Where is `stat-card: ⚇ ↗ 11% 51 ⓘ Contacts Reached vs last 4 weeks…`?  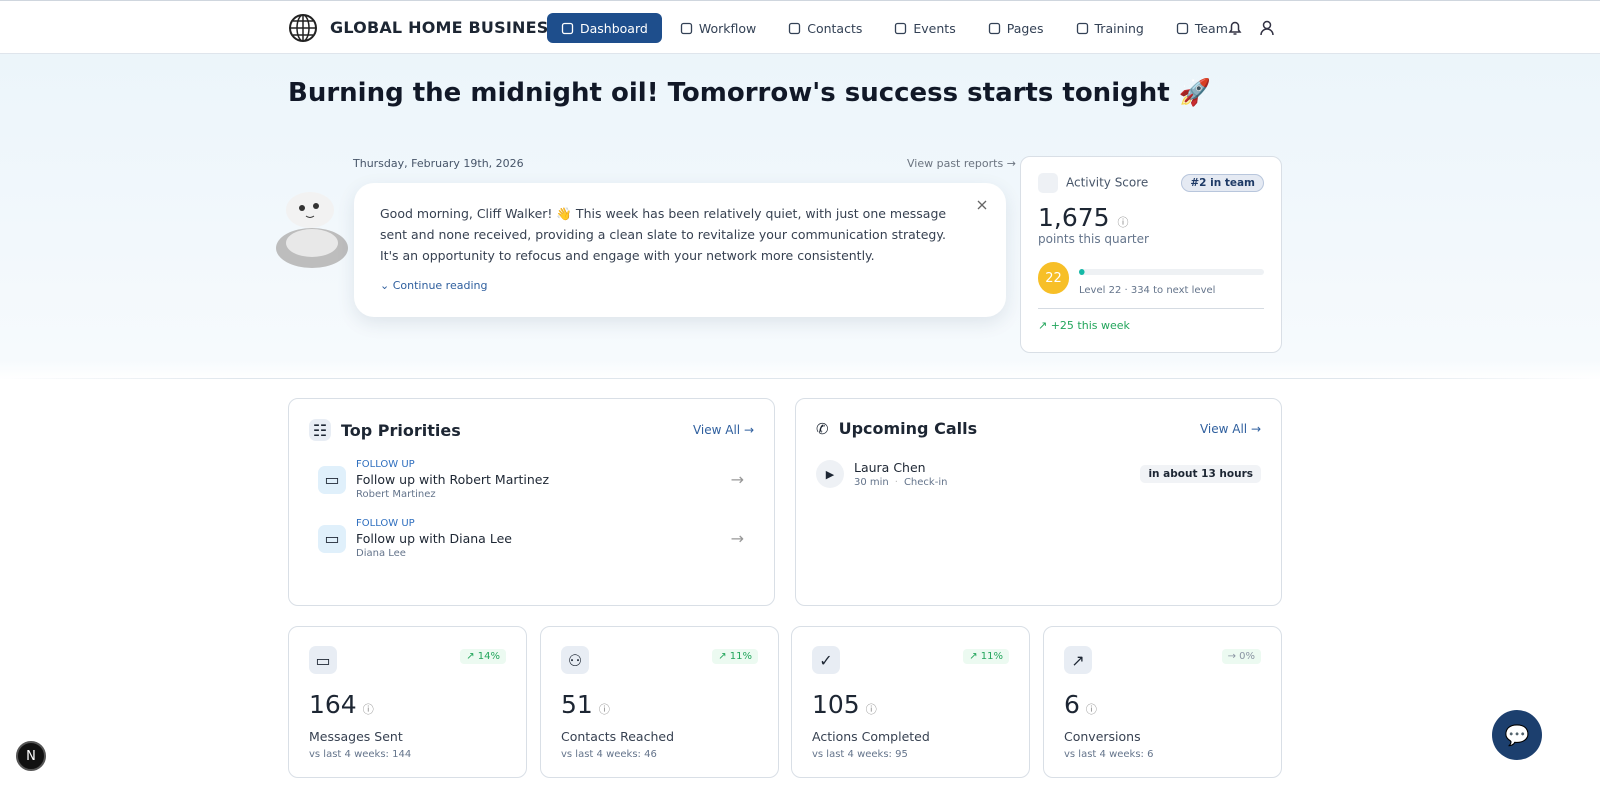
stat-card: ⚇ ↗ 11% 51 ⓘ Contacts Reached vs last 4 weeks… is located at coordinates (659, 702).